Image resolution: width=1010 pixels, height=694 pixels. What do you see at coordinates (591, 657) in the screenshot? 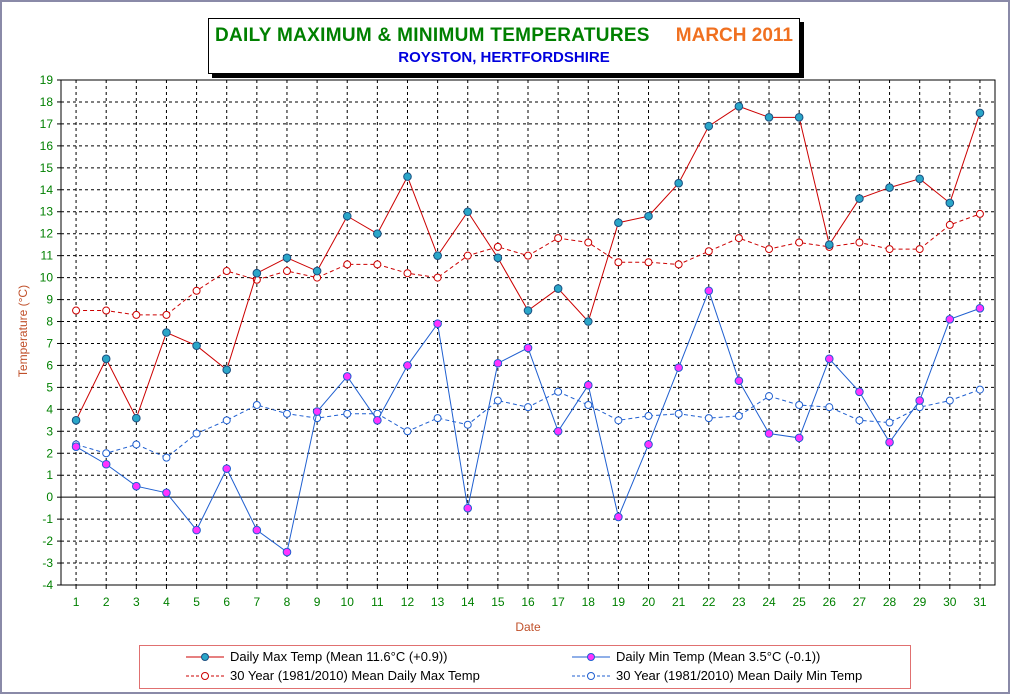
I see `legend-swatch-min` at bounding box center [591, 657].